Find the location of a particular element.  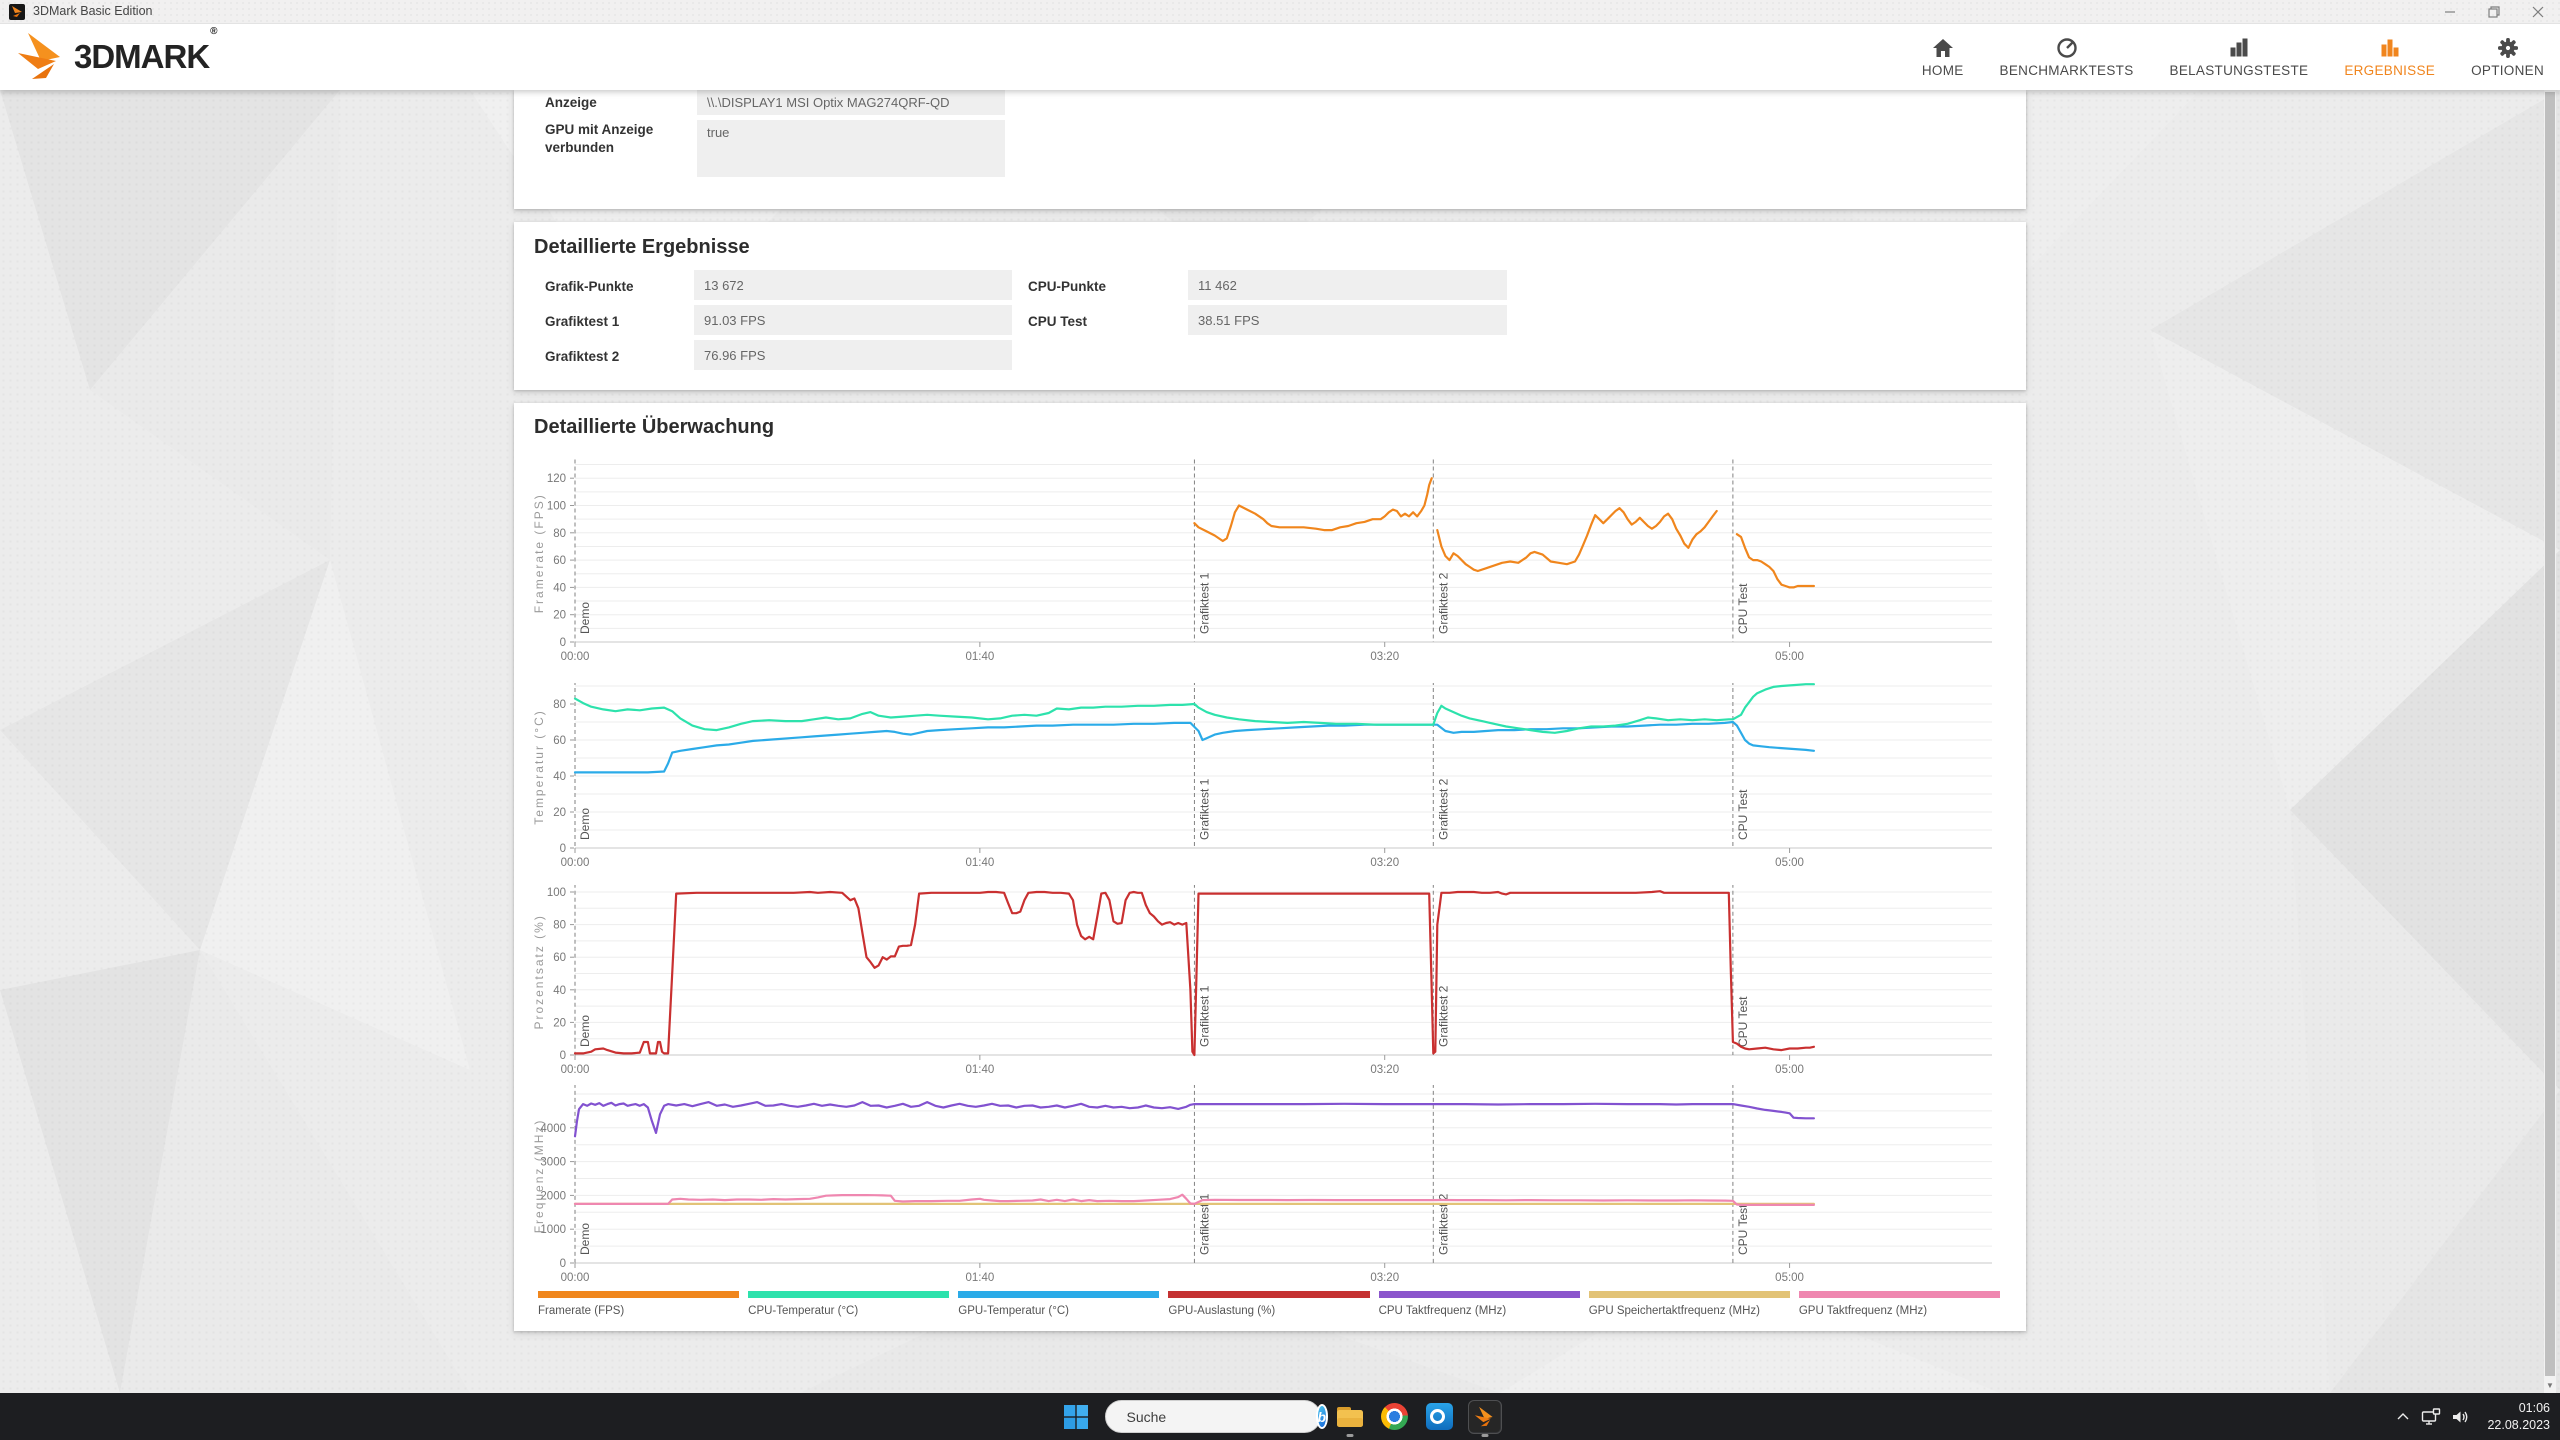

folder-icon is located at coordinates (1349, 1416).